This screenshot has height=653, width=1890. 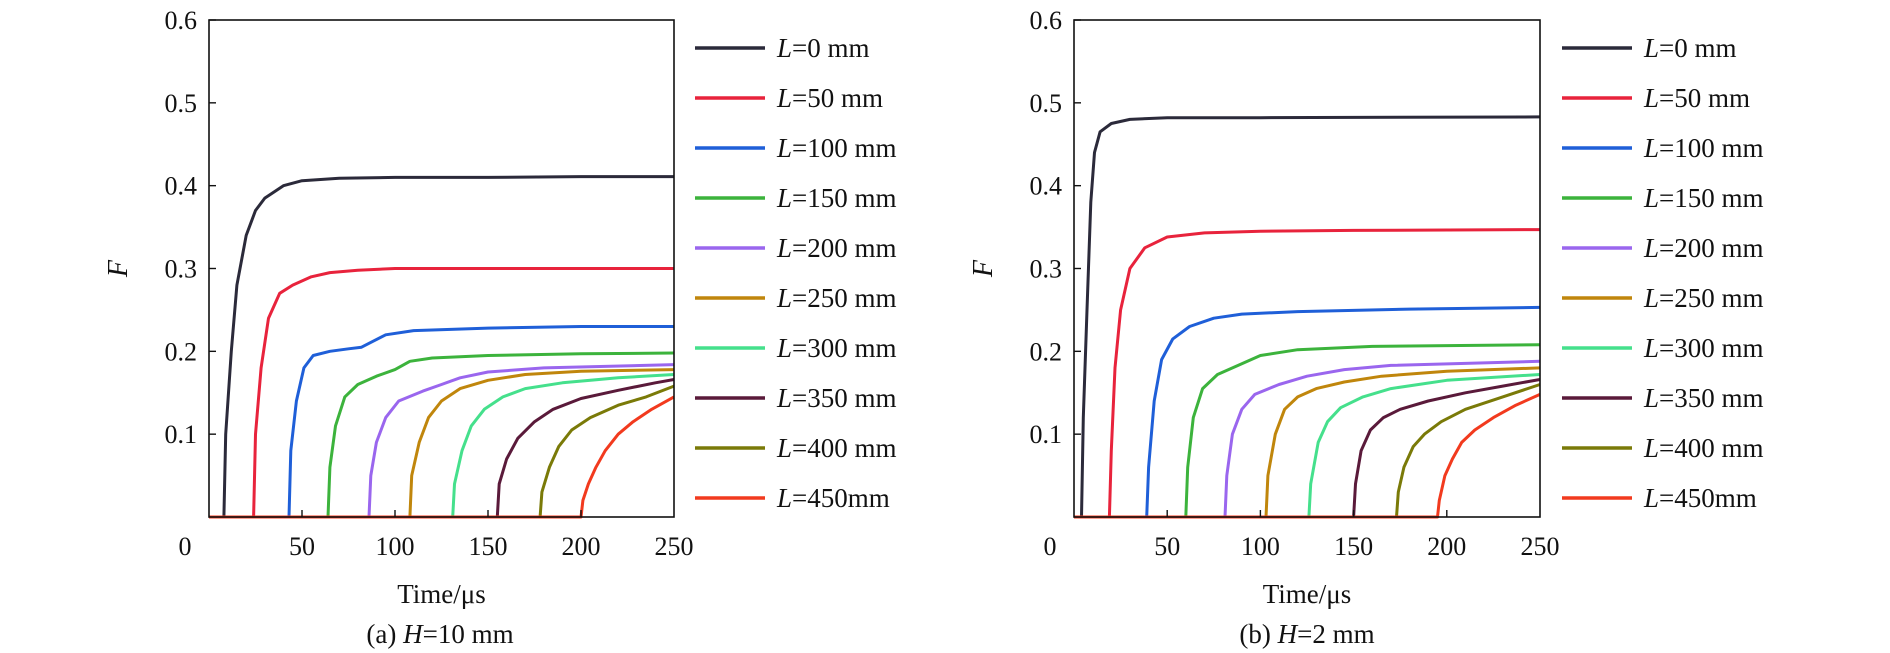 I want to click on panel-caption: (b) H=2 mm, so click(x=1306, y=634).